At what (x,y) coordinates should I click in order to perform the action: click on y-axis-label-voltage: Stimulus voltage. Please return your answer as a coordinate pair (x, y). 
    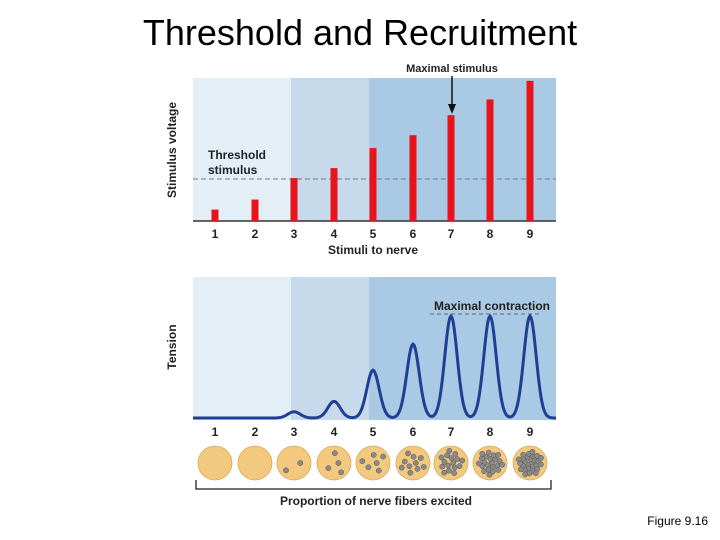
    Looking at the image, I should click on (172, 150).